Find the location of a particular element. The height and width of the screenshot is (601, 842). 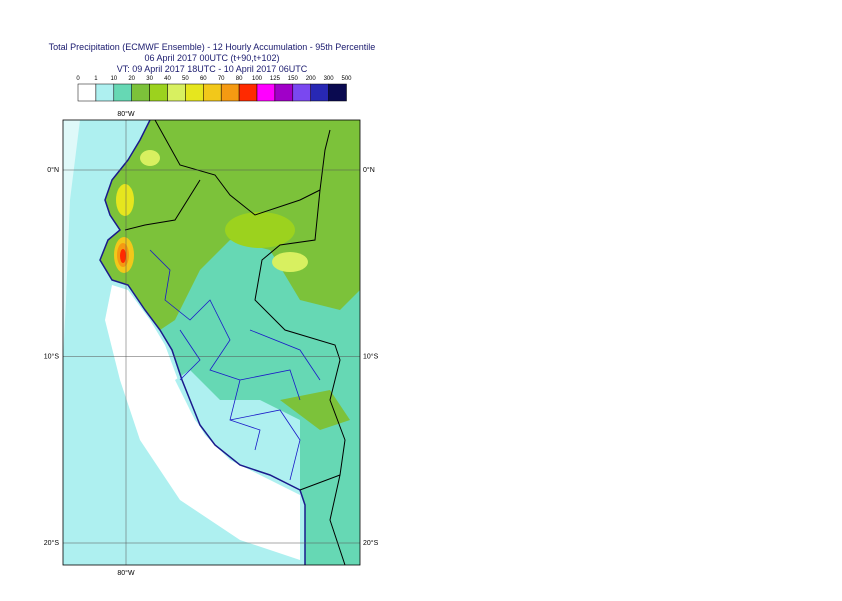

colorbar-label: 100 is located at coordinates (257, 79).